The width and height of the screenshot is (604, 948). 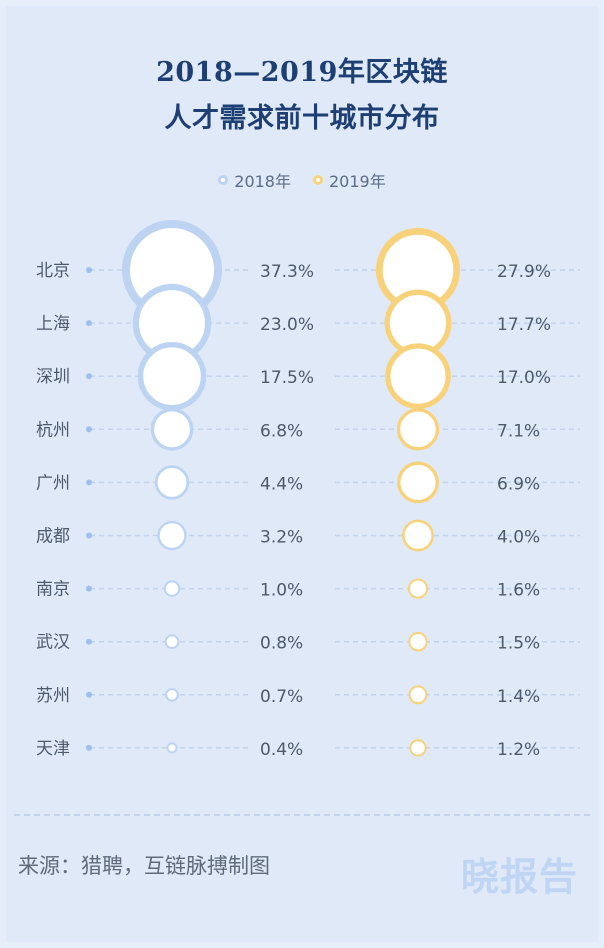 What do you see at coordinates (281, 750) in the screenshot?
I see `value-label-2018: 0.4%` at bounding box center [281, 750].